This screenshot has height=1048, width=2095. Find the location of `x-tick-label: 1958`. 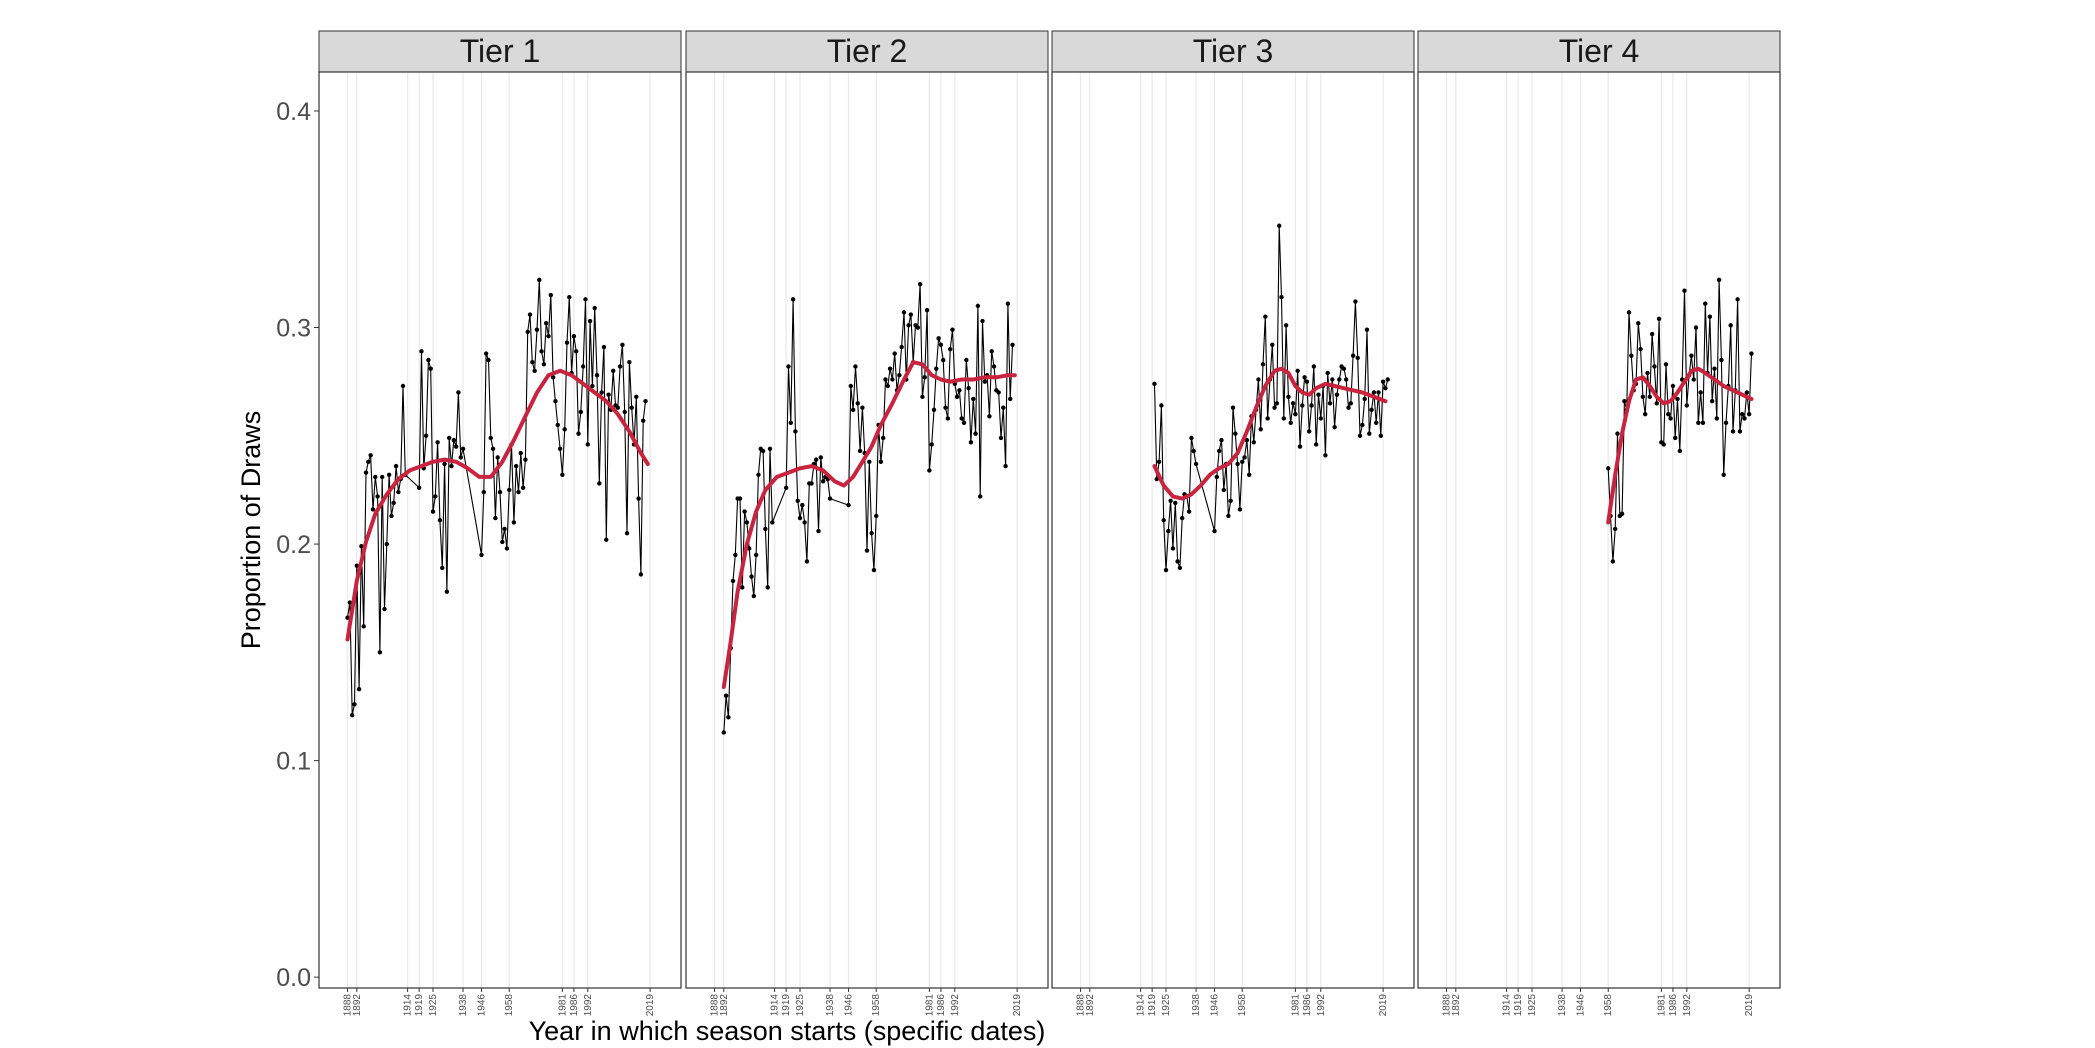

x-tick-label: 1958 is located at coordinates (876, 1005).